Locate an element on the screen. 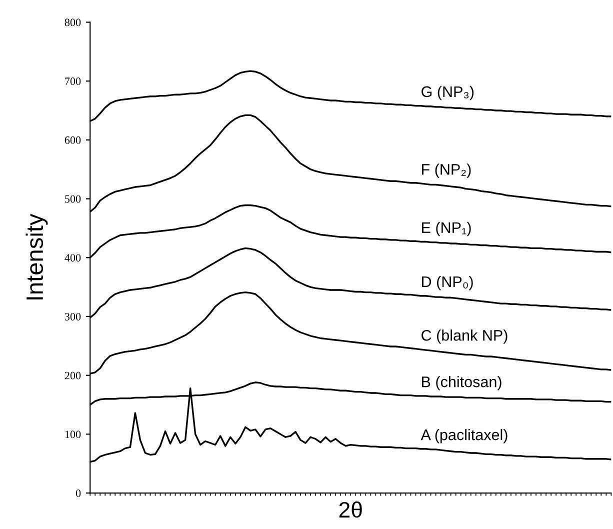  y-tick-label: 500 is located at coordinates (73, 199).